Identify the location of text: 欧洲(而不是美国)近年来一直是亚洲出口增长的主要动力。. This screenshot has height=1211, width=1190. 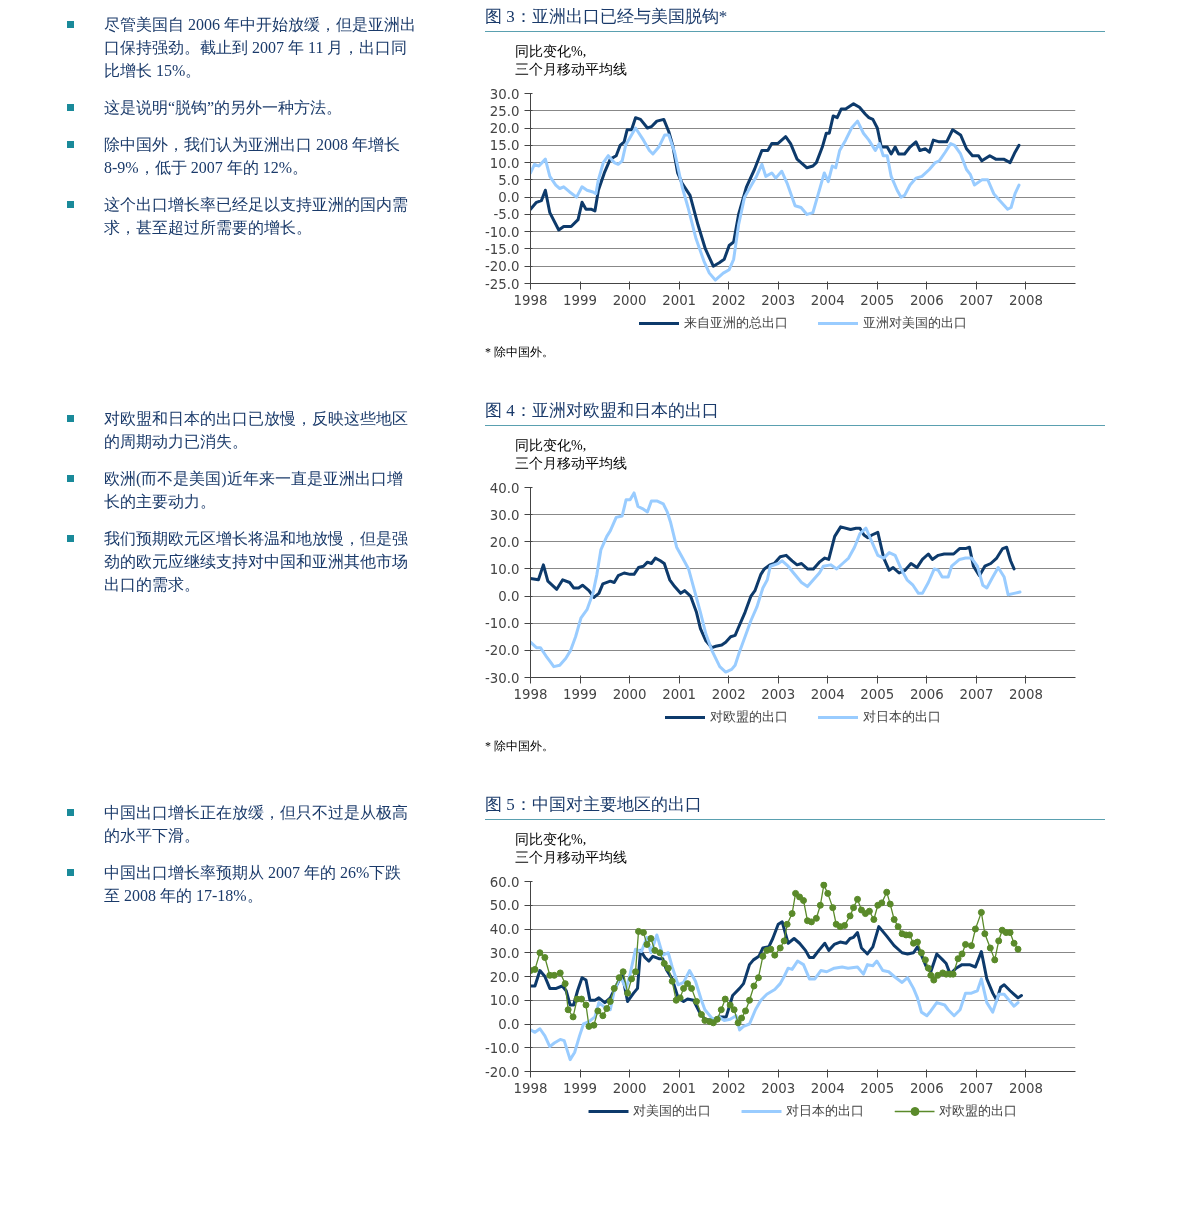
(254, 490).